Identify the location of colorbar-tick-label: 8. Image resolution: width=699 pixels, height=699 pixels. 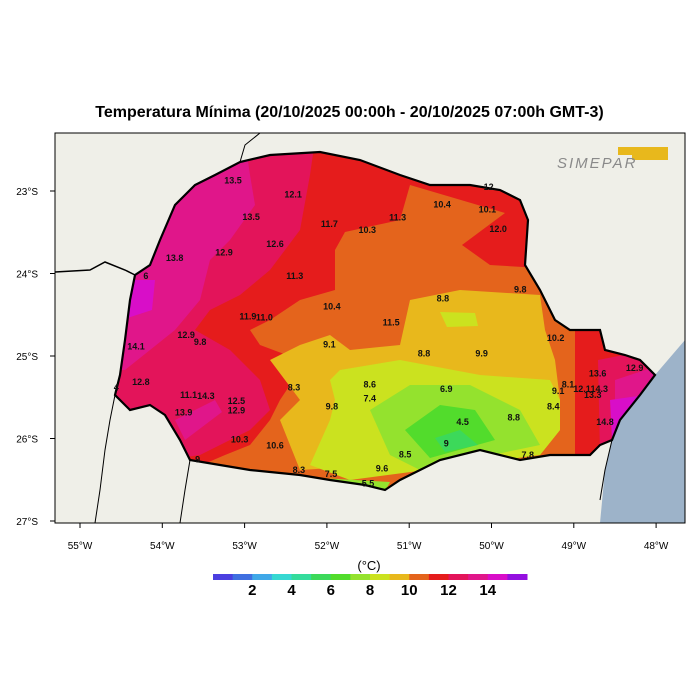
(370, 590).